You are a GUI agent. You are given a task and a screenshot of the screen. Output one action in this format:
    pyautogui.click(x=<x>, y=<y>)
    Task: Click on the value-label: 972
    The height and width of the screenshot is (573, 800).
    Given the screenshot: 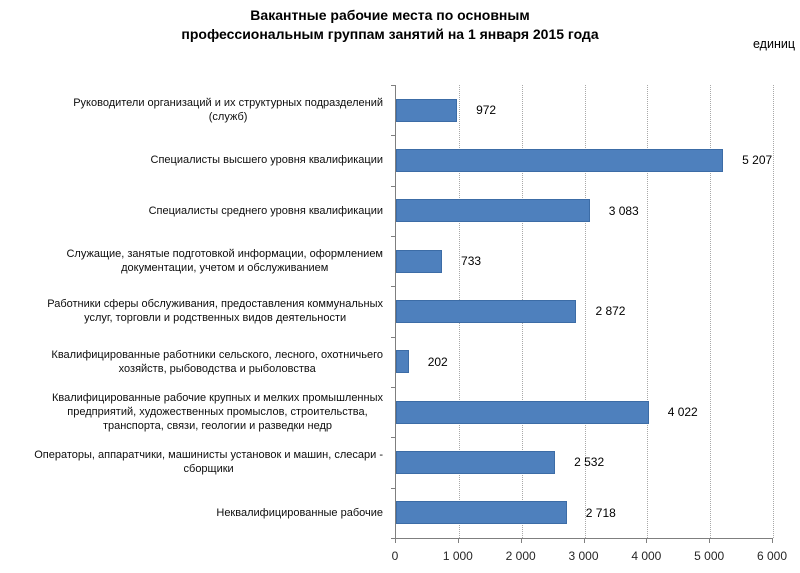 What is the action you would take?
    pyautogui.click(x=486, y=110)
    